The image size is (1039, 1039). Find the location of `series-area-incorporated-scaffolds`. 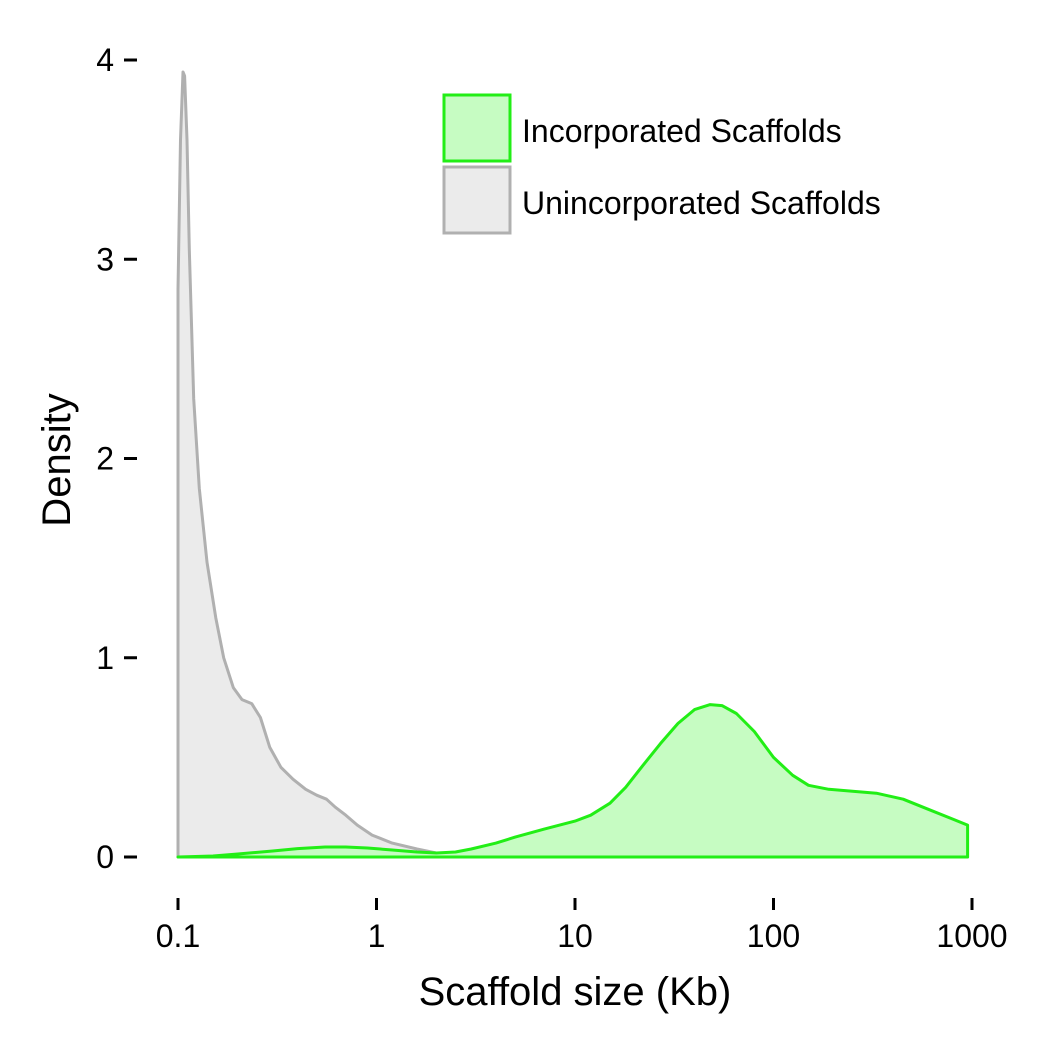

series-area-incorporated-scaffolds is located at coordinates (573, 781).